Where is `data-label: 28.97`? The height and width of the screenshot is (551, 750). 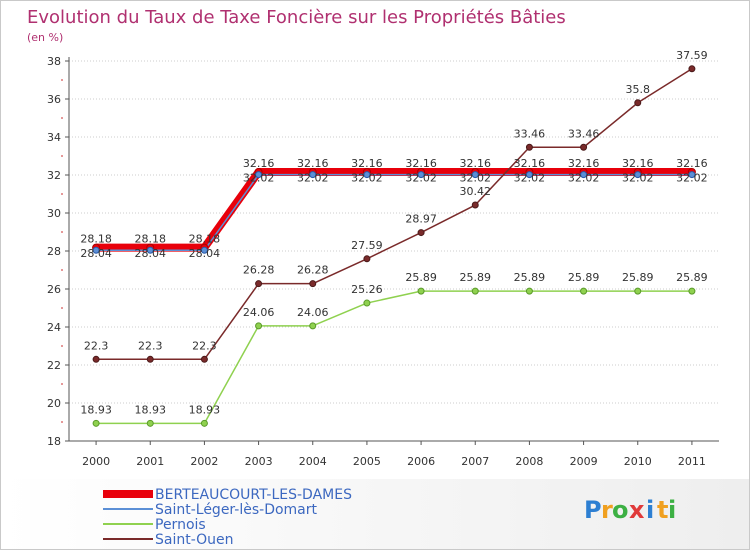
data-label: 28.97 is located at coordinates (421, 219).